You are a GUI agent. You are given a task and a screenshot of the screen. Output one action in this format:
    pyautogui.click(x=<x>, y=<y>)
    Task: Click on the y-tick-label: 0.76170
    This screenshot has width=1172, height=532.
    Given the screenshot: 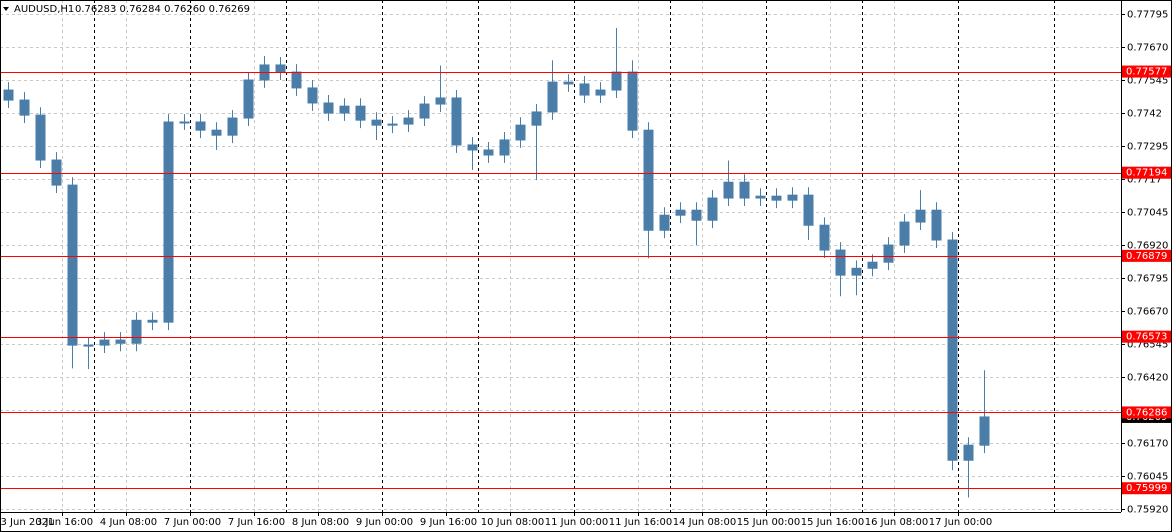 What is the action you would take?
    pyautogui.click(x=1147, y=444)
    